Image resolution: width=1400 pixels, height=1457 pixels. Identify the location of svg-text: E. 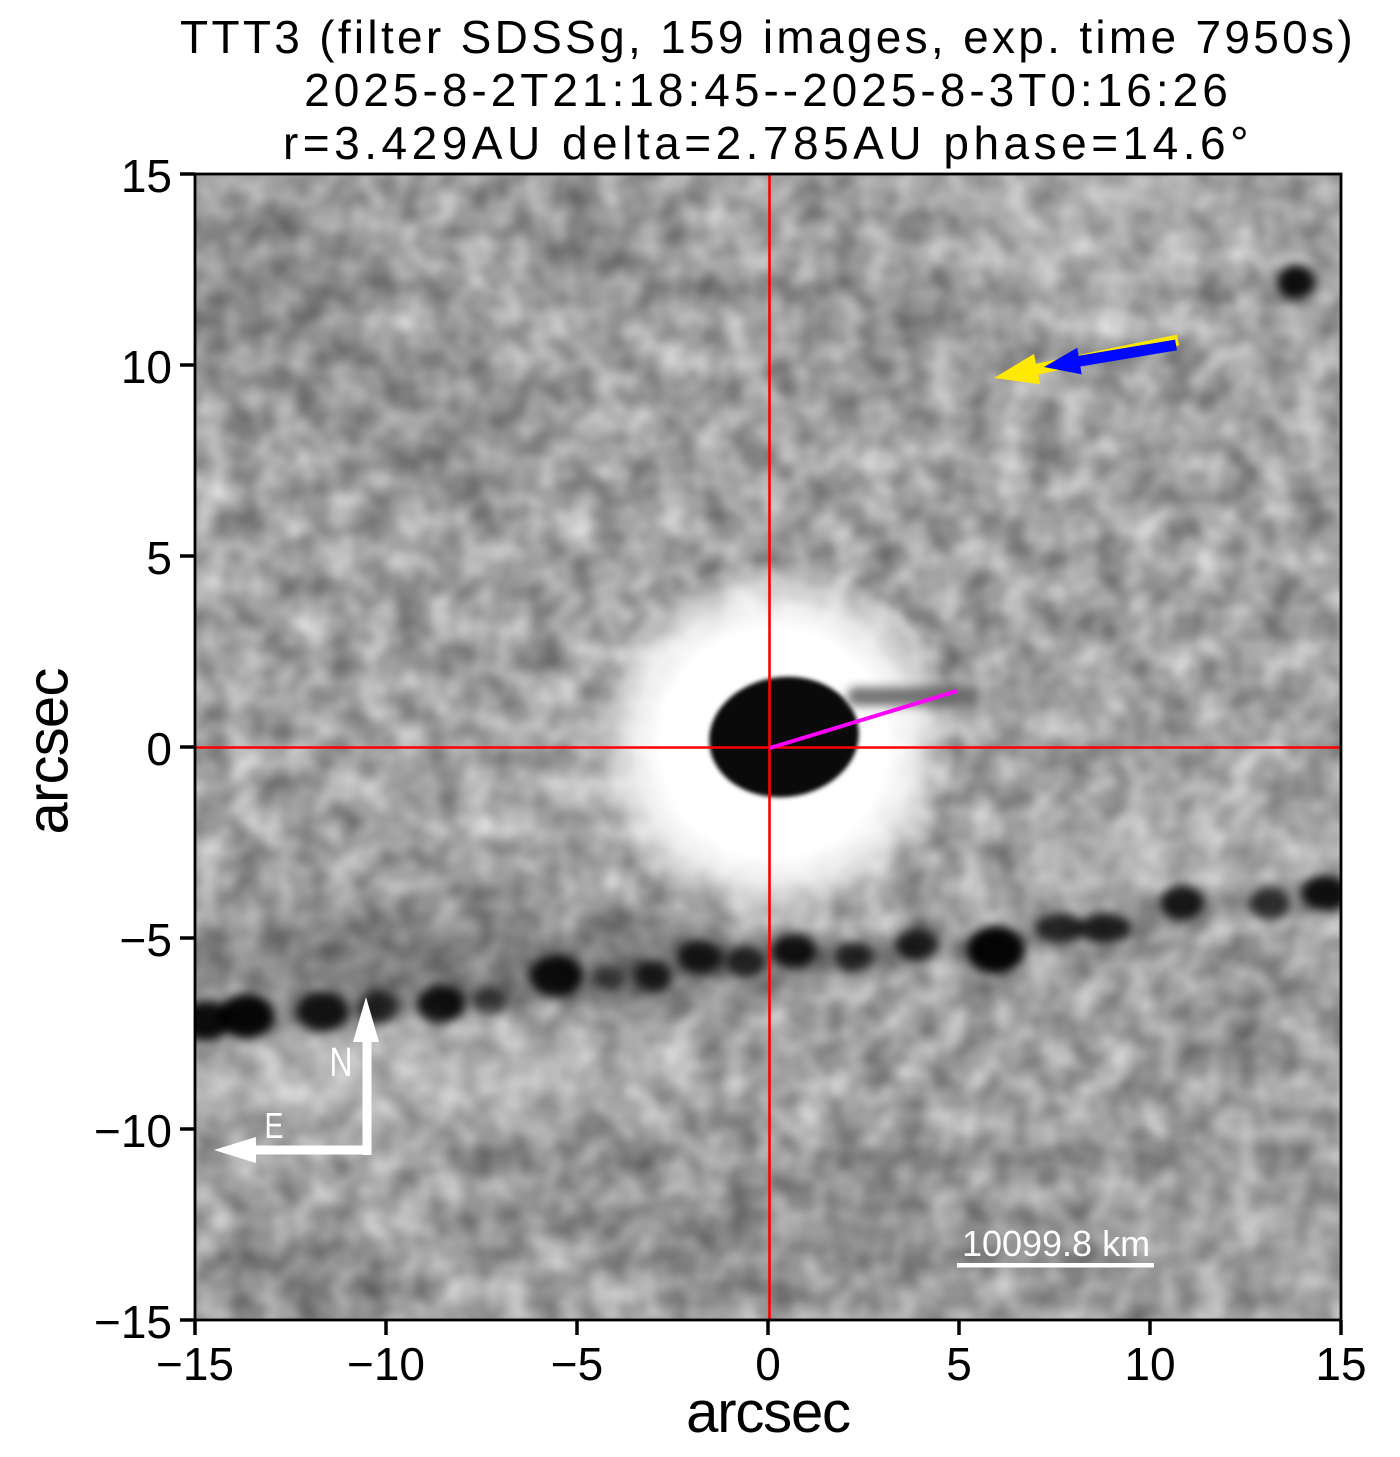
(274, 1125).